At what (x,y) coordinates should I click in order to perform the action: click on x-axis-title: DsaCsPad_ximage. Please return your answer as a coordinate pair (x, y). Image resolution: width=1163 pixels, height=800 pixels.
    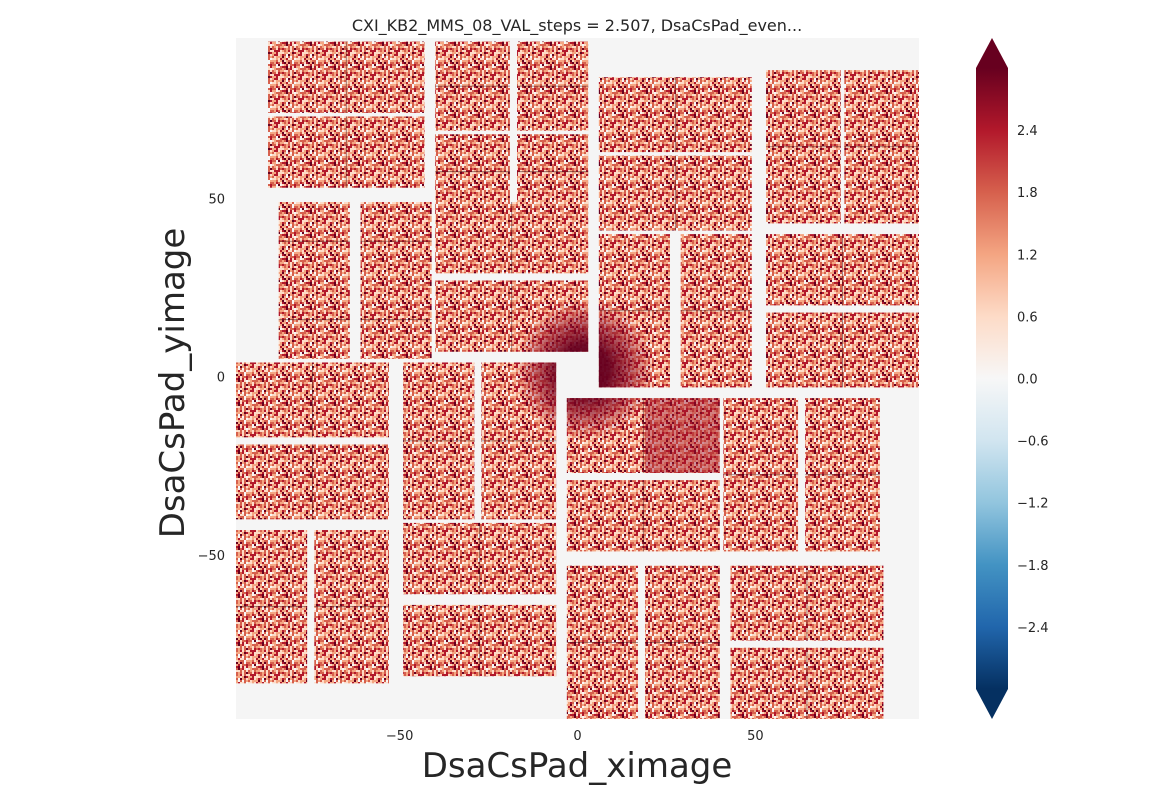
    Looking at the image, I should click on (577, 766).